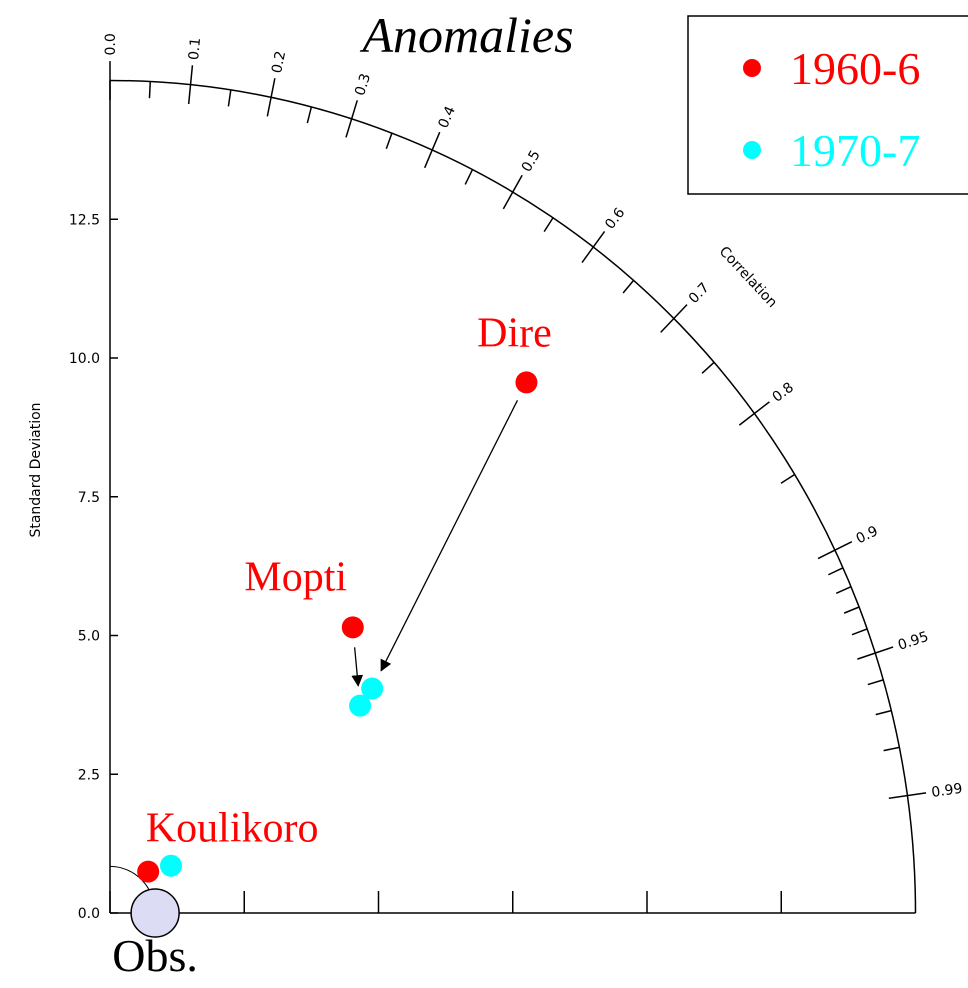 This screenshot has height=988, width=968. What do you see at coordinates (155, 955) in the screenshot?
I see `reference-label: Obs.` at bounding box center [155, 955].